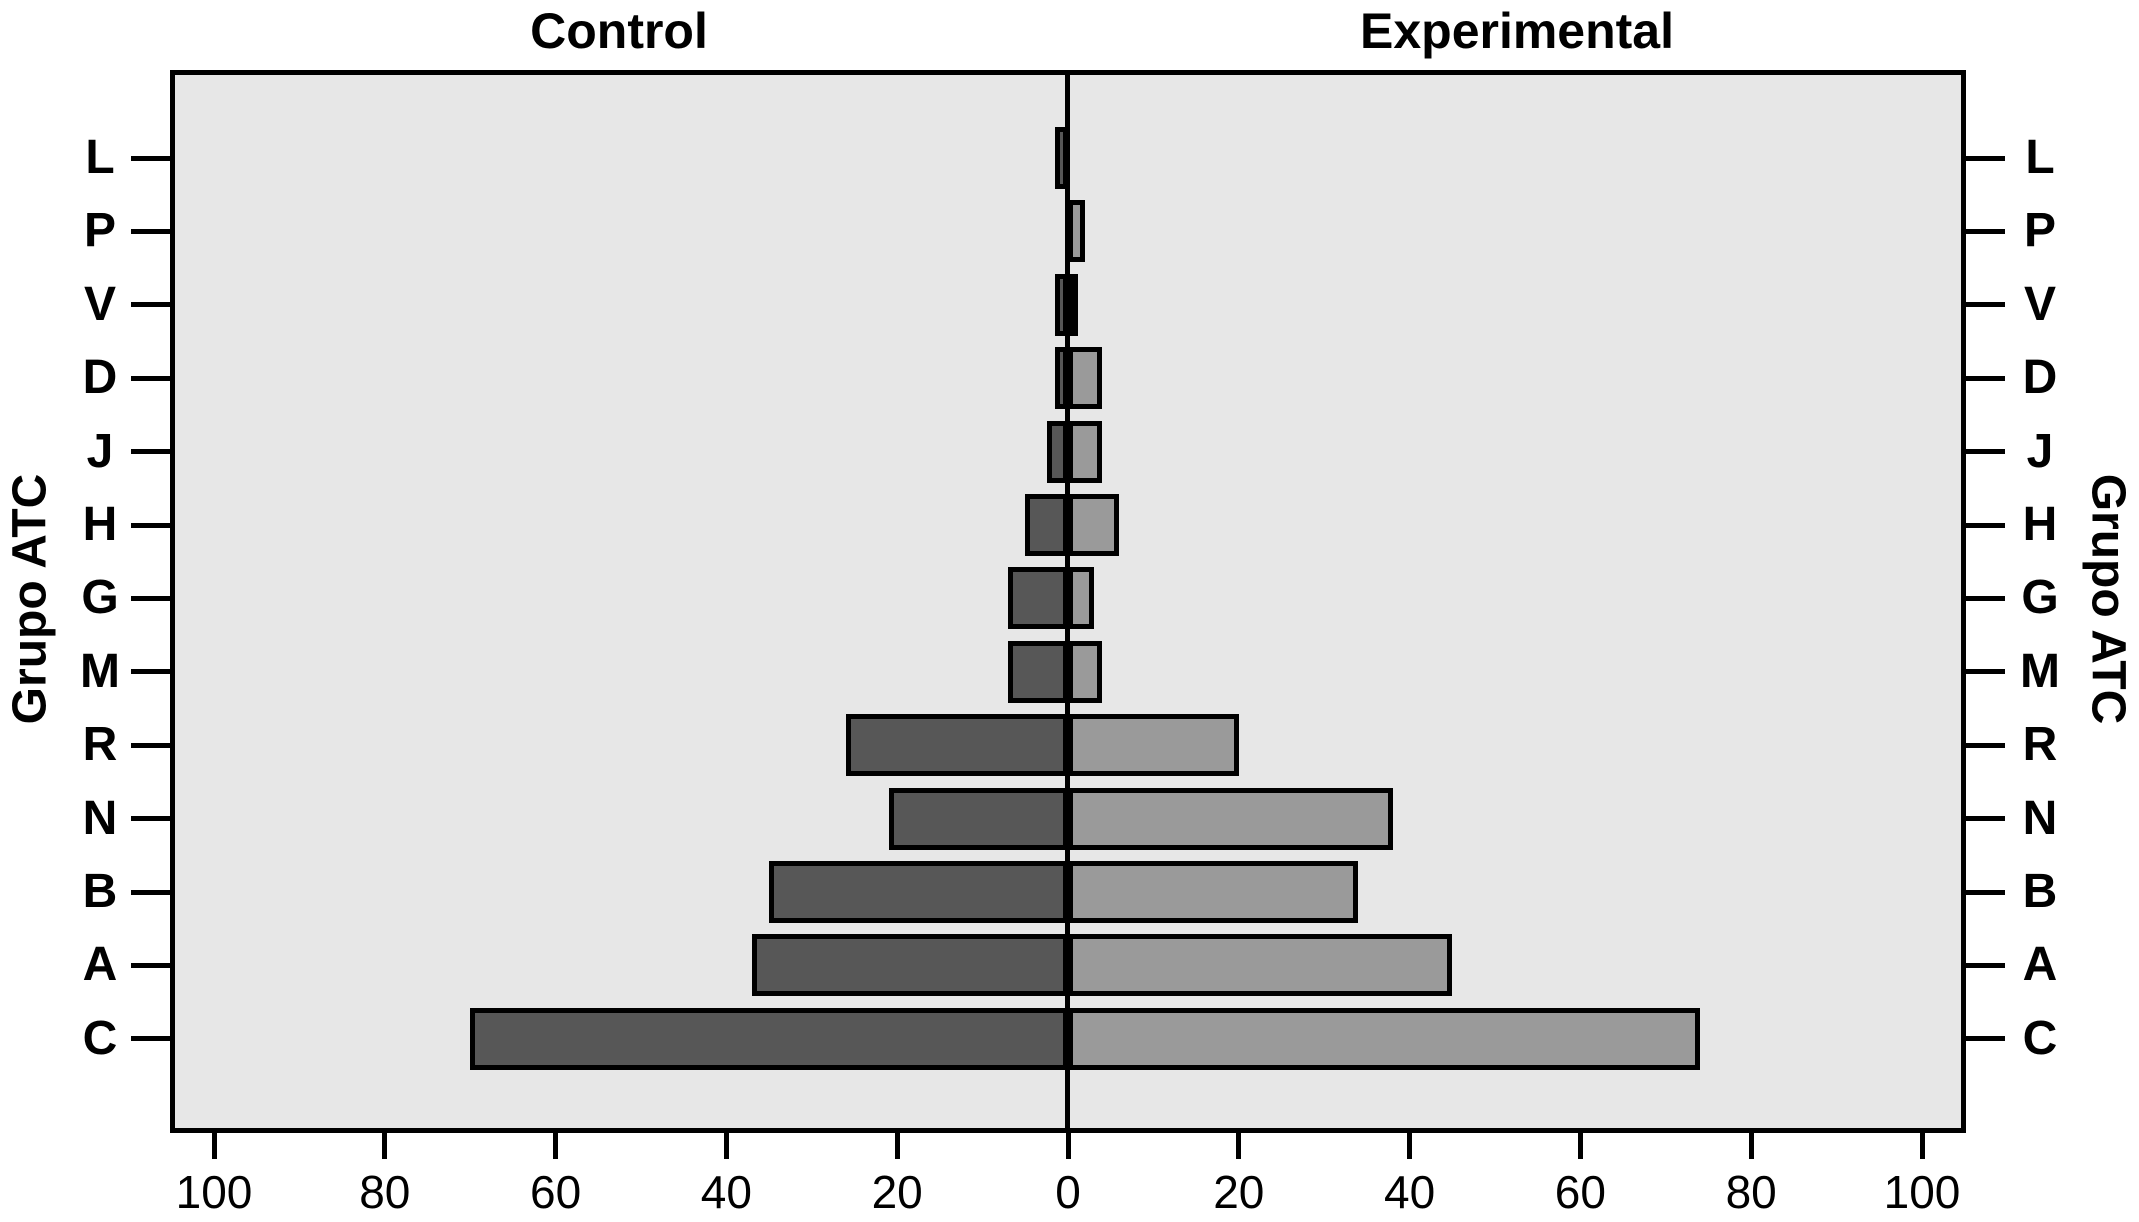 The image size is (2139, 1222). Describe the element at coordinates (100, 671) in the screenshot. I see `category-label-left-M: M` at that location.